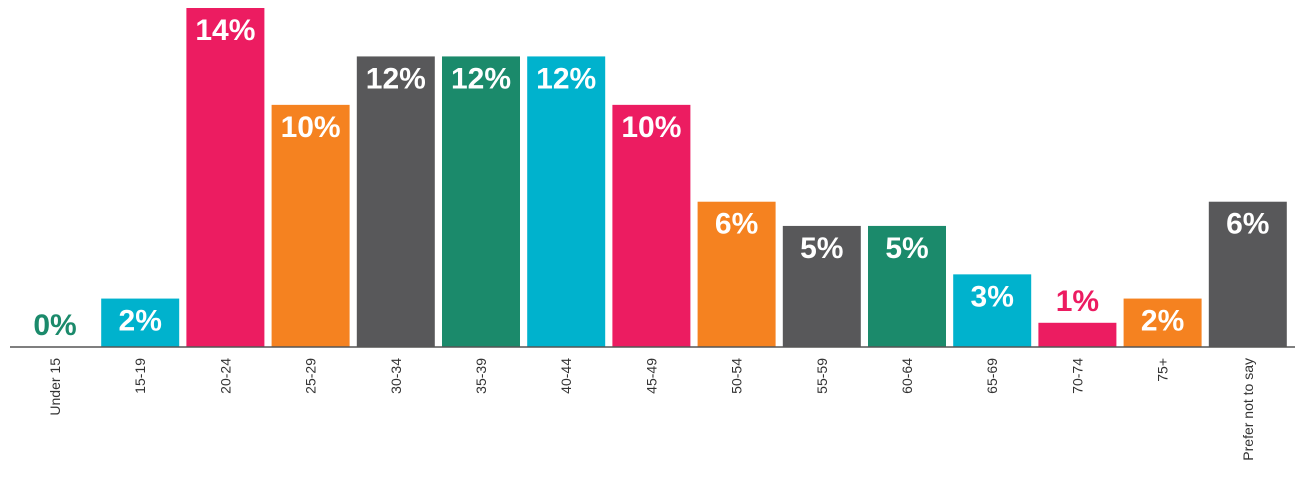 The height and width of the screenshot is (488, 1300). Describe the element at coordinates (651, 376) in the screenshot. I see `category-label: 45-49` at that location.